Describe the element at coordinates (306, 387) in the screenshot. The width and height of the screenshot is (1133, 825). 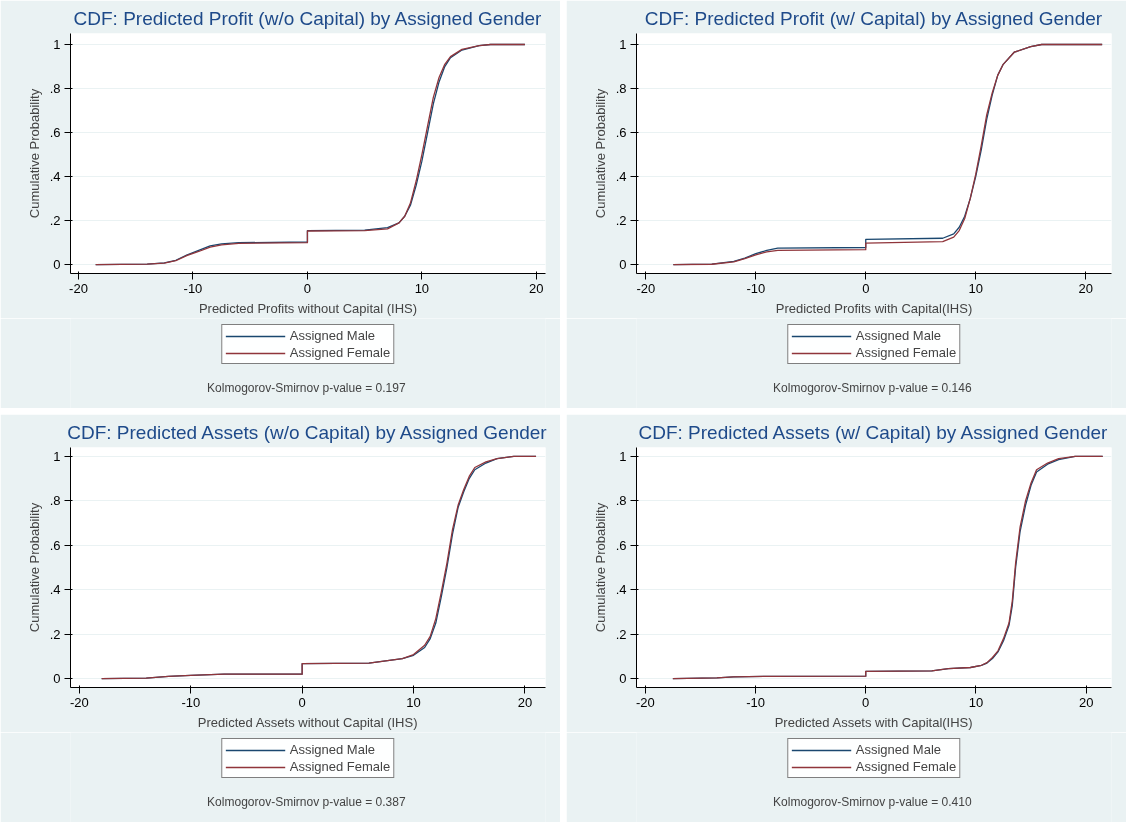
I see `text: Kolmogorov-Smirnov p-value = 0.197` at that location.